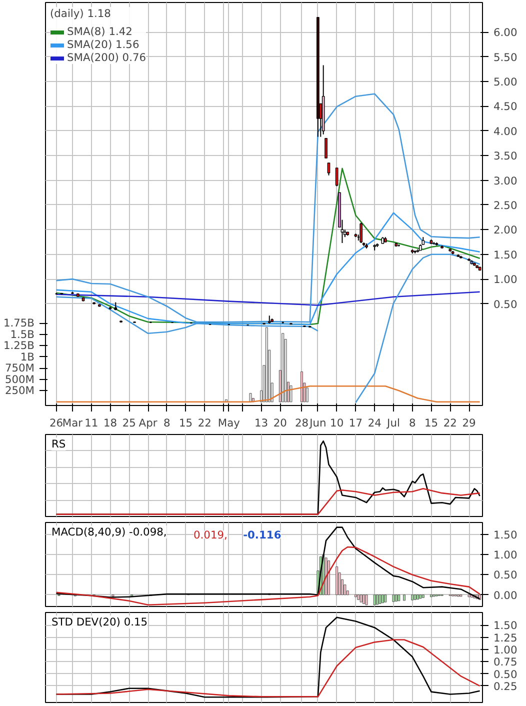 The image size is (526, 706). I want to click on x-tick-label: 20, so click(280, 423).